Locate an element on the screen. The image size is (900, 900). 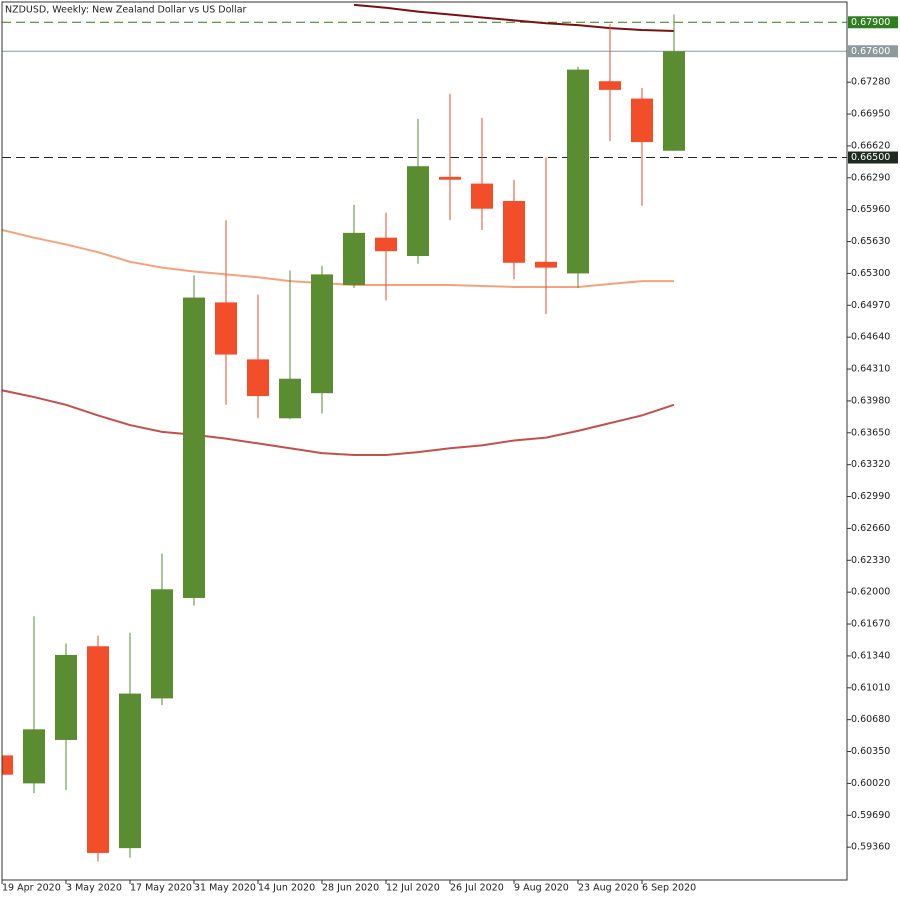
x-tick-label: 6 Sep 2020 is located at coordinates (669, 888).